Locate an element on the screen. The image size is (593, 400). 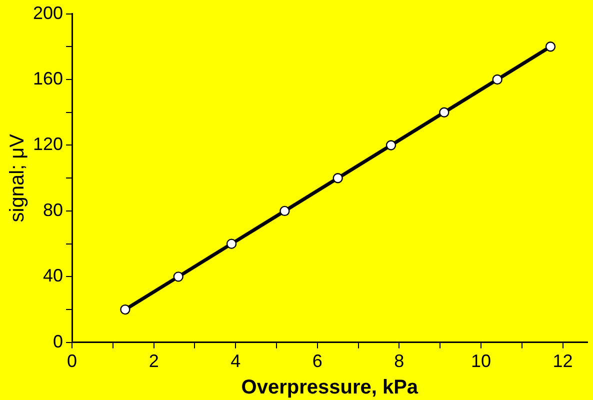
x-tick-label: 0 is located at coordinates (72, 361).